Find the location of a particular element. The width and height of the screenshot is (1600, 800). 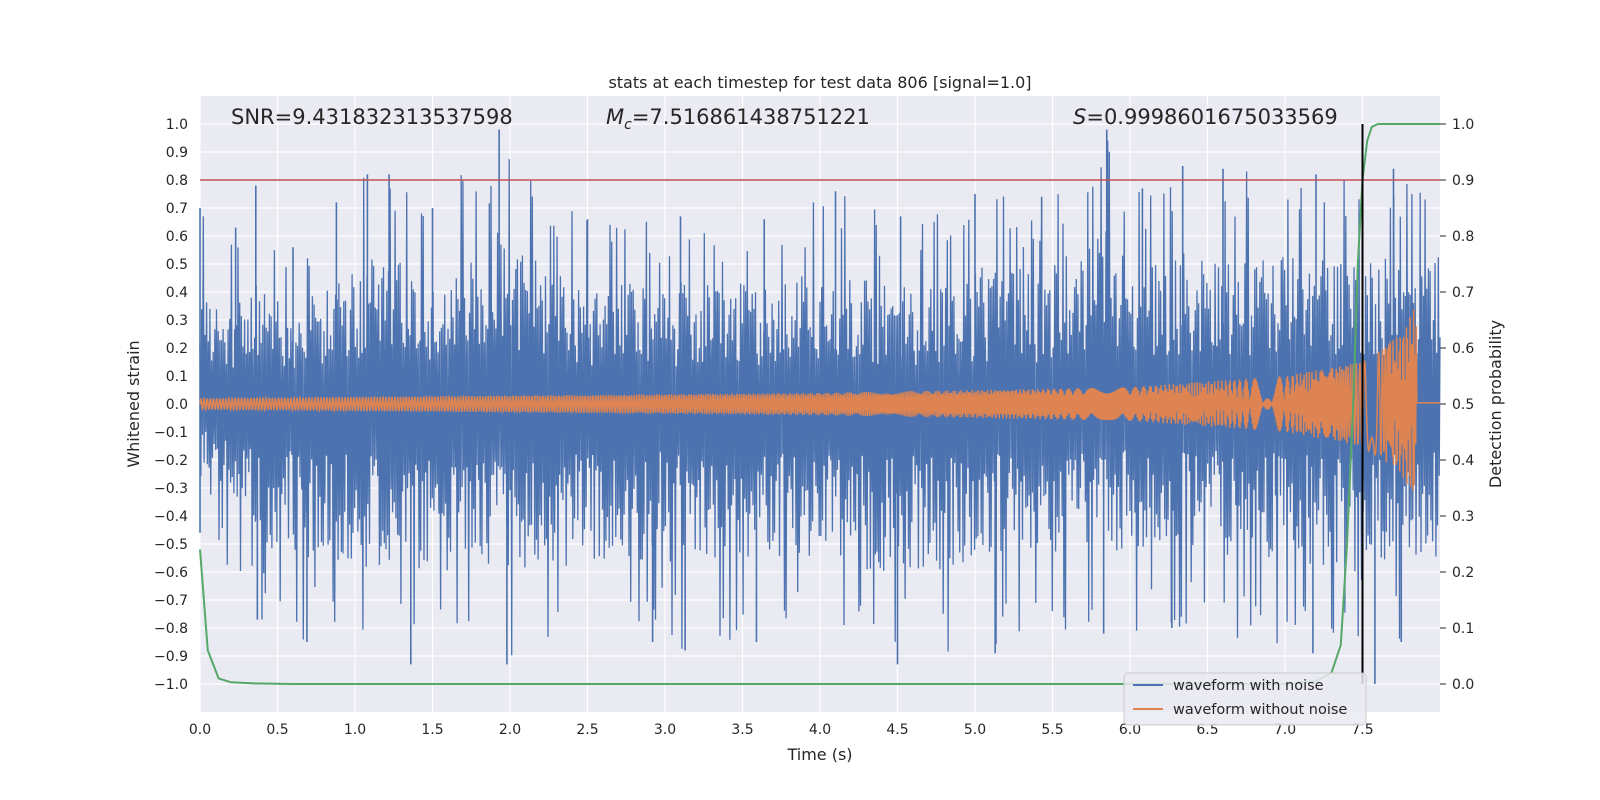

x-tick-label: 5.0 is located at coordinates (975, 730).